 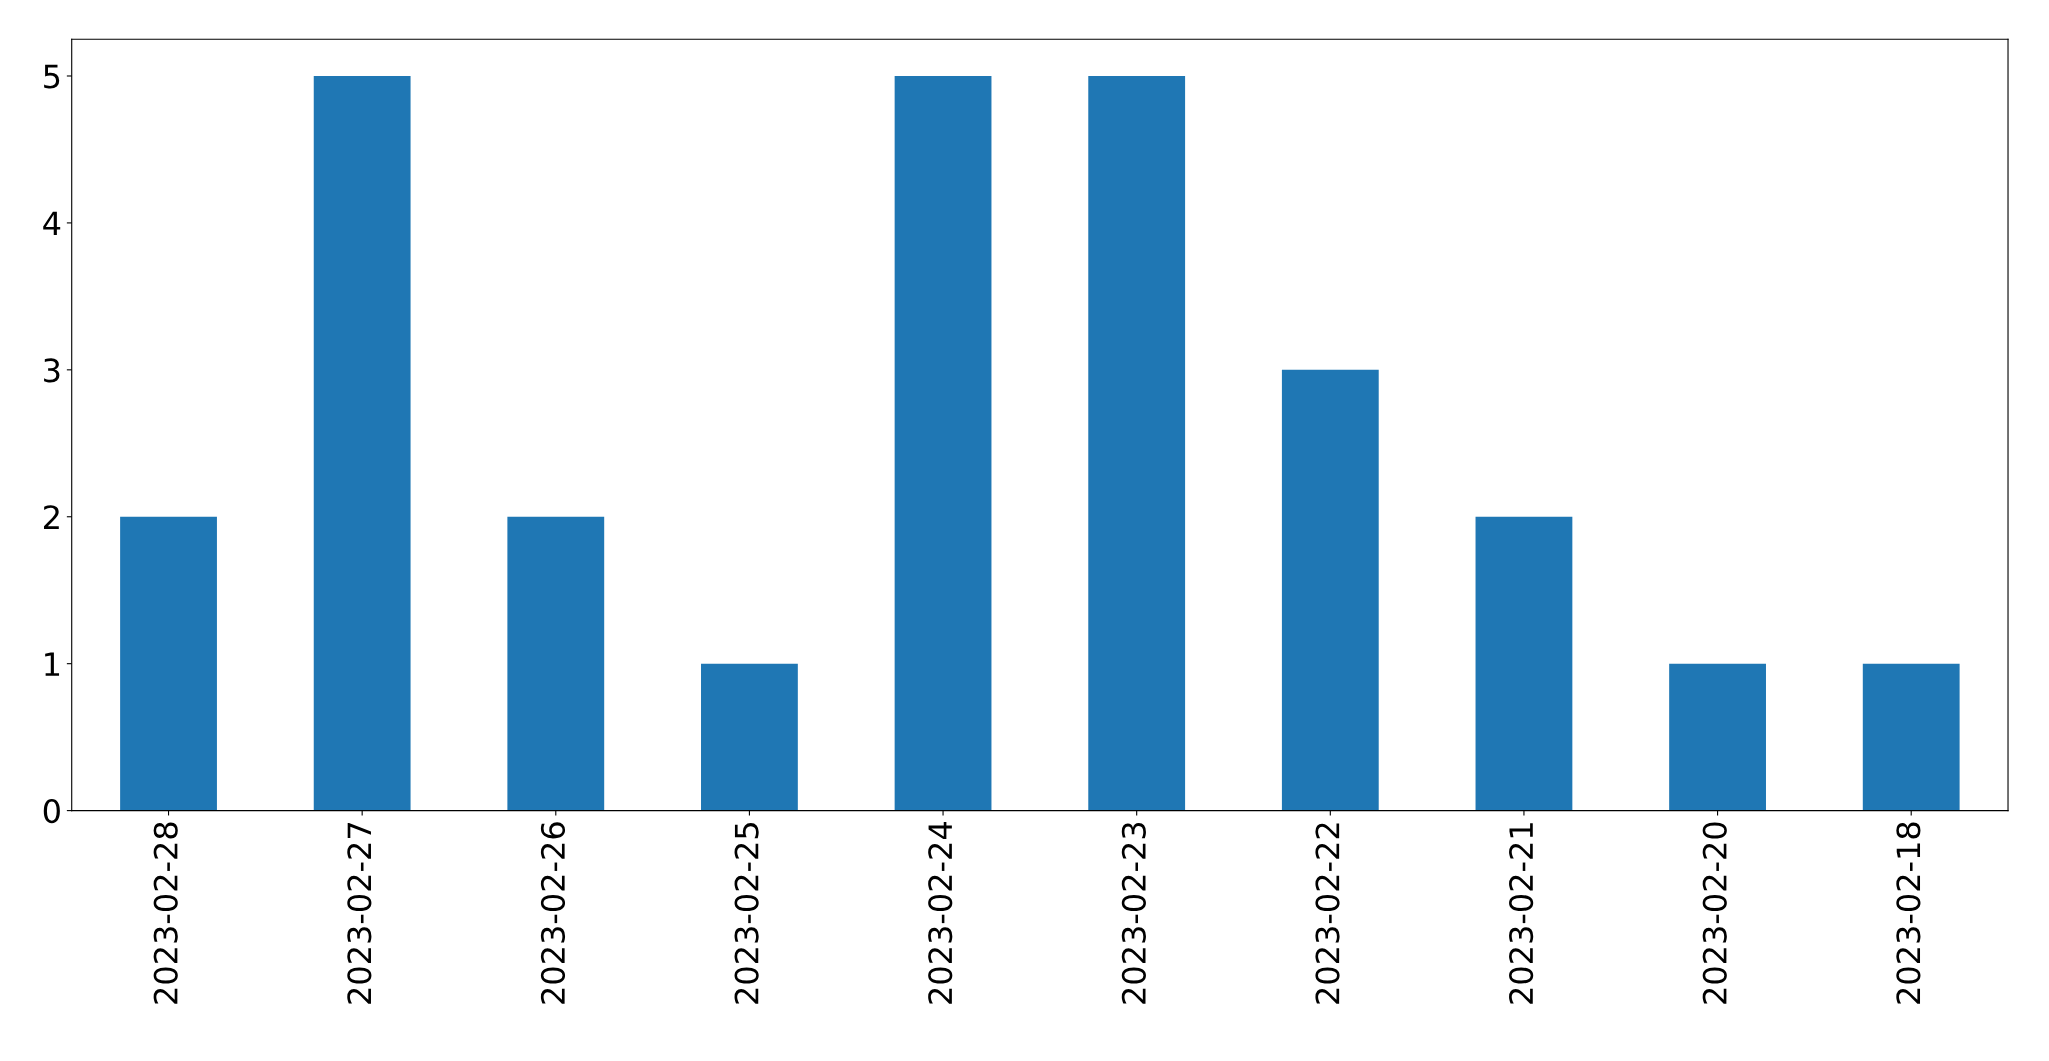 I want to click on x-tick-label: 2023-02-22, so click(x=1327, y=913).